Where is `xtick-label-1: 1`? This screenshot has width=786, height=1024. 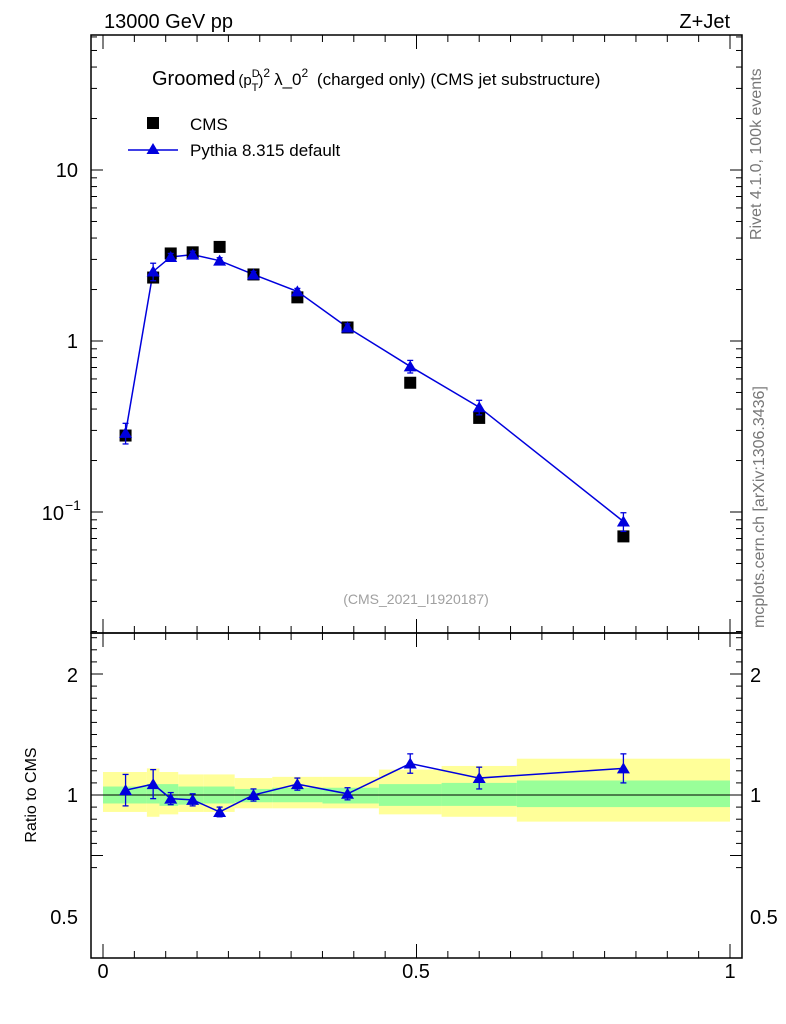
xtick-label-1: 1 is located at coordinates (729, 972).